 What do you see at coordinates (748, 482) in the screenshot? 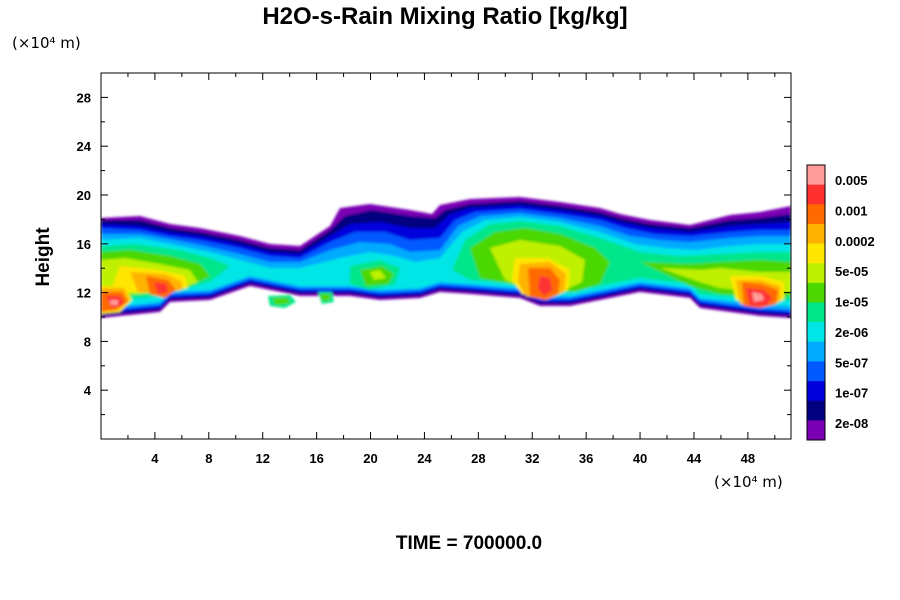
I see `x-unit-label: (×10⁴ m)` at bounding box center [748, 482].